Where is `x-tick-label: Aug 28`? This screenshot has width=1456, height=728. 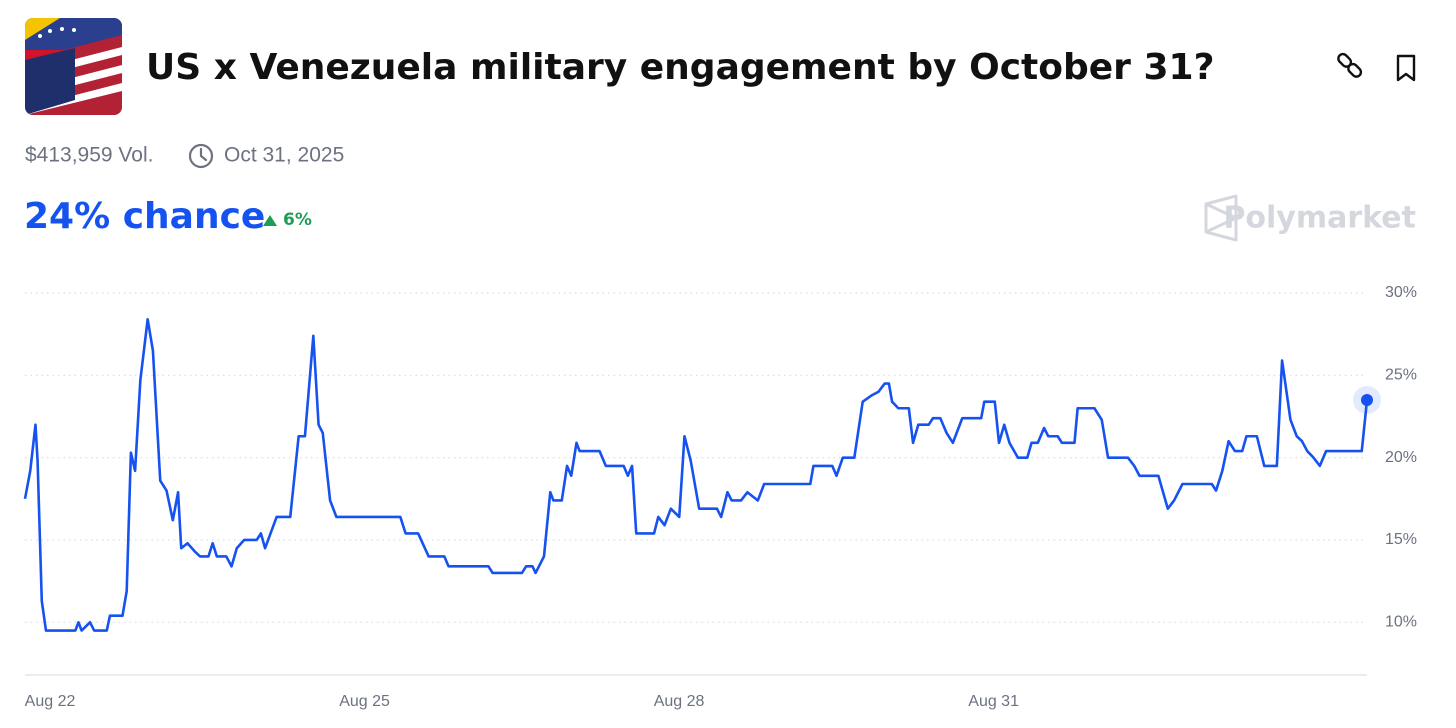 x-tick-label: Aug 28 is located at coordinates (679, 701).